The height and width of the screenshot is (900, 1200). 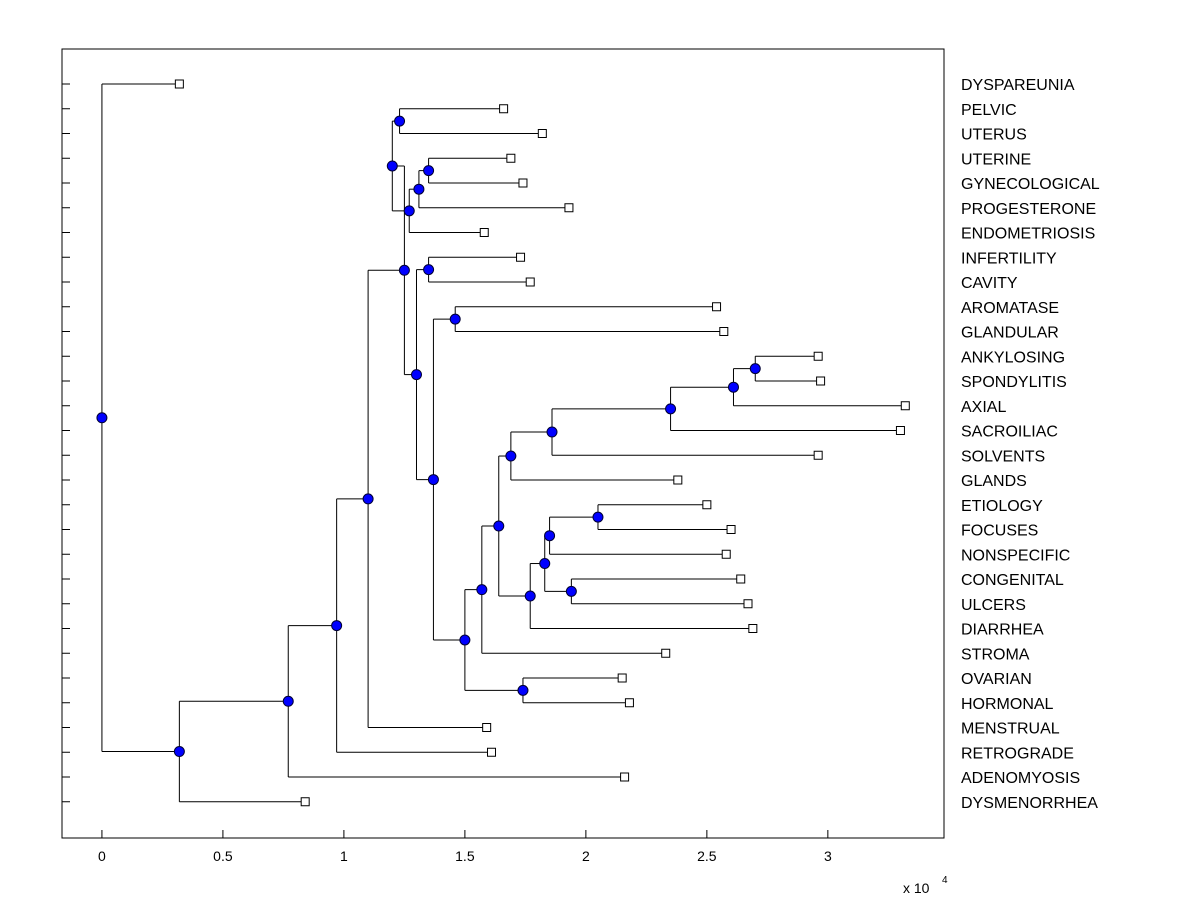 I want to click on leaf-label: HORMONAL, so click(x=1007, y=704).